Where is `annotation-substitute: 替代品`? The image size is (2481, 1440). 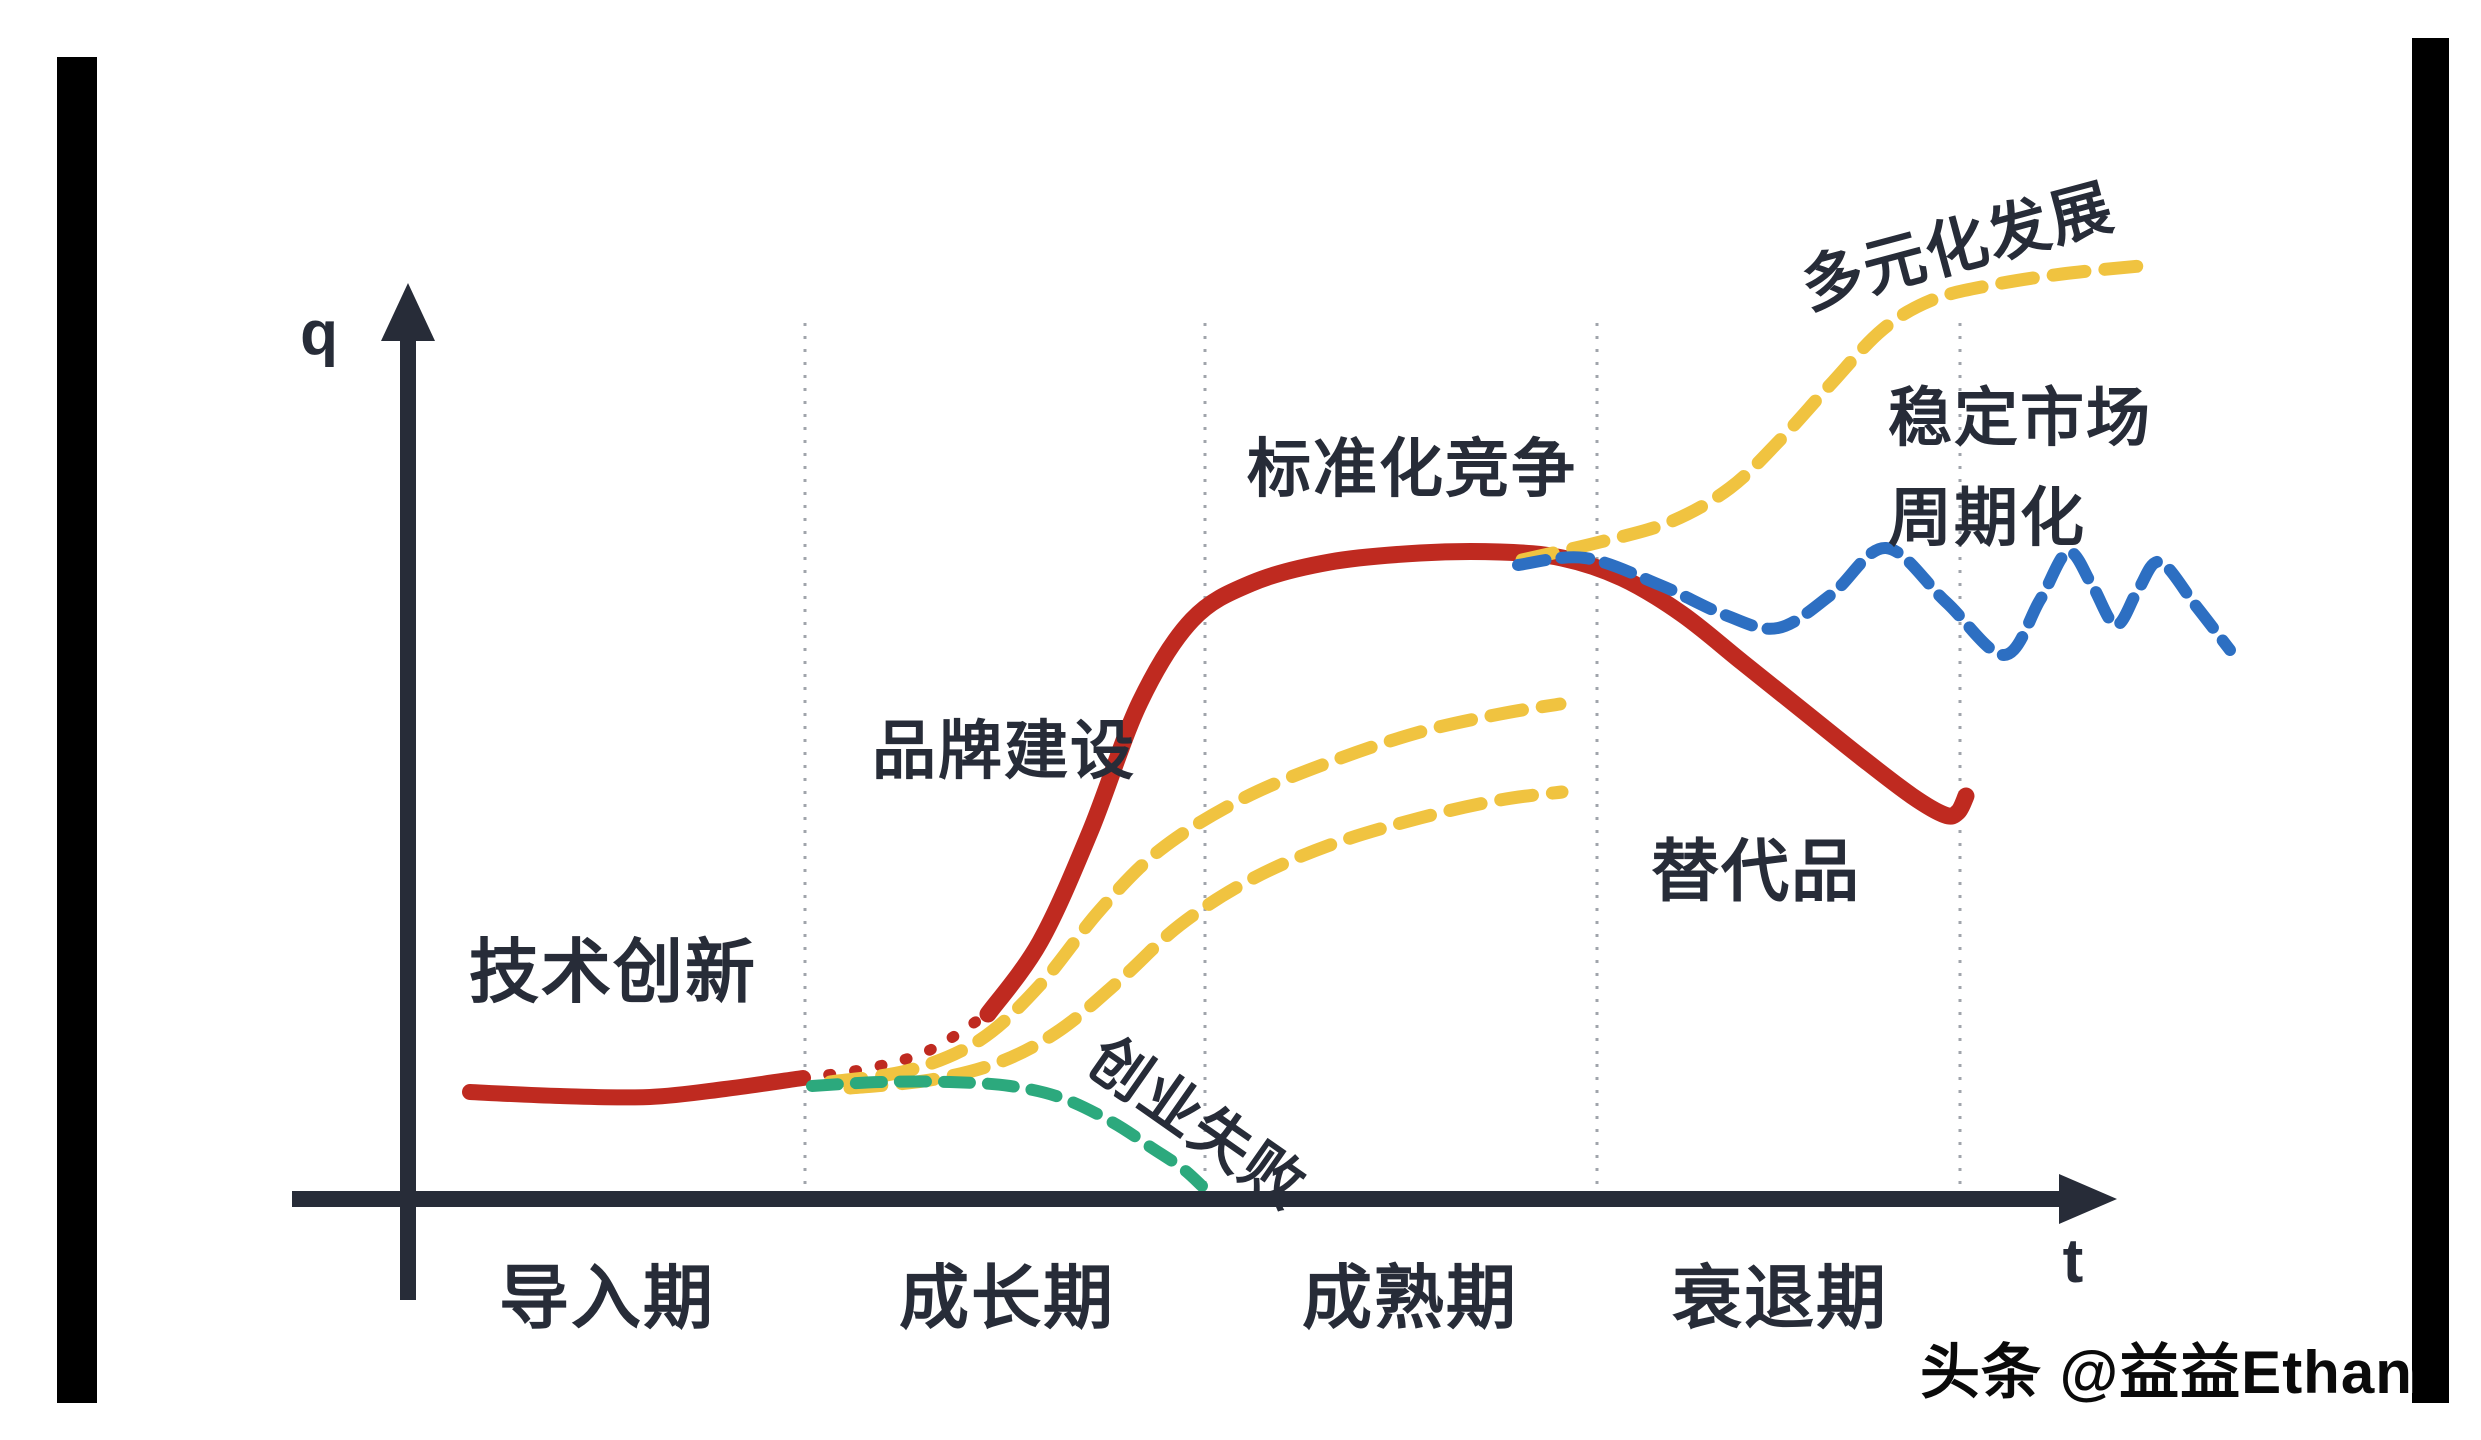 annotation-substitute: 替代品 is located at coordinates (1756, 872).